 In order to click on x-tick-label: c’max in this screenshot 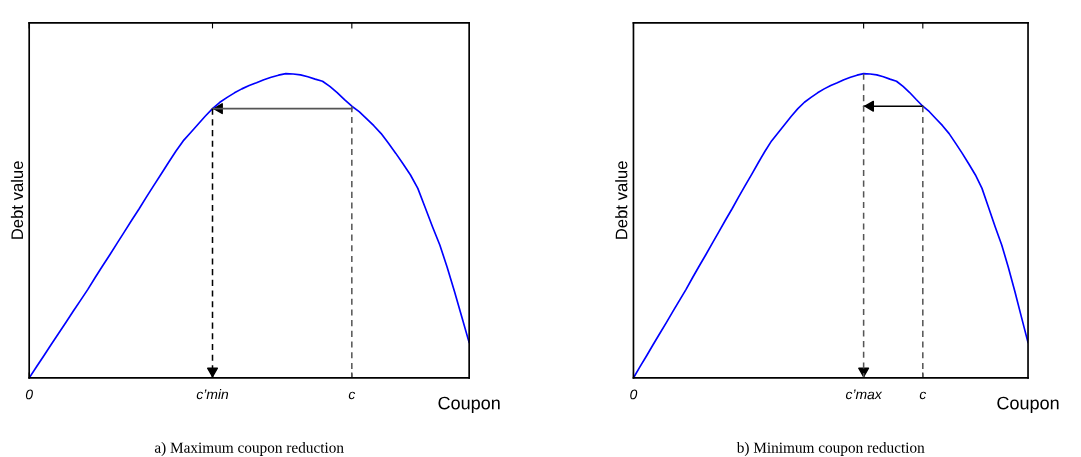, I will do `click(864, 394)`.